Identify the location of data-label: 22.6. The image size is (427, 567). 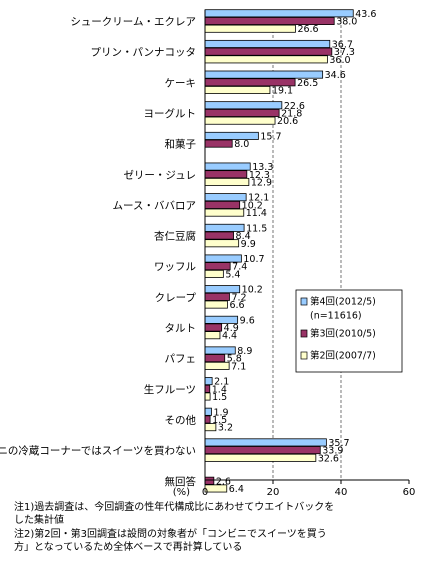
(294, 106).